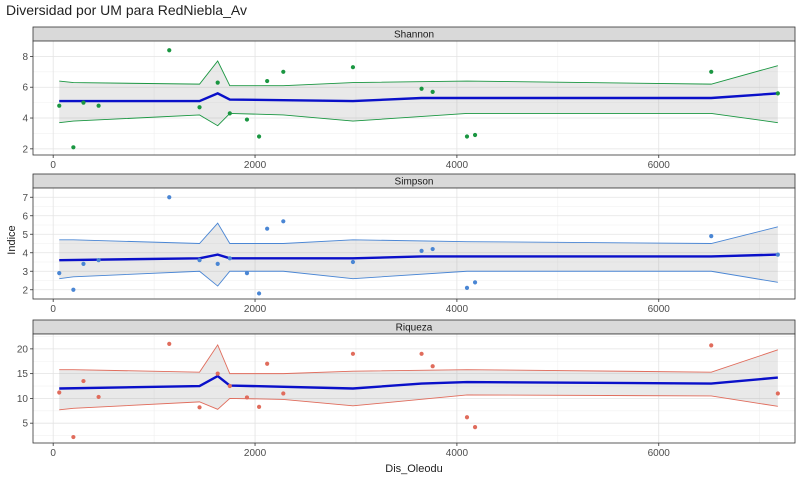 Image resolution: width=800 pixels, height=480 pixels. Describe the element at coordinates (418, 93) in the screenshot. I see `ribbon-shannon` at that location.